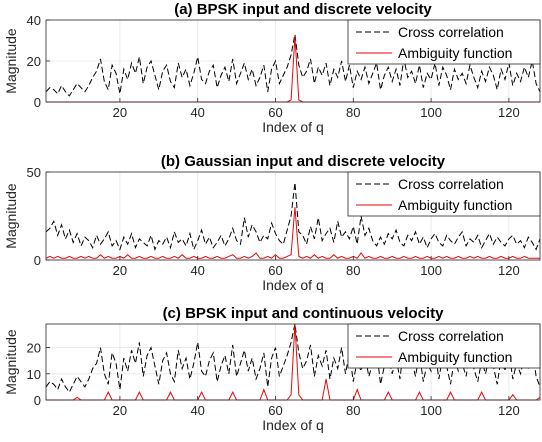  What do you see at coordinates (292, 233) in the screenshot?
I see `series-line-ambiguity-function` at bounding box center [292, 233].